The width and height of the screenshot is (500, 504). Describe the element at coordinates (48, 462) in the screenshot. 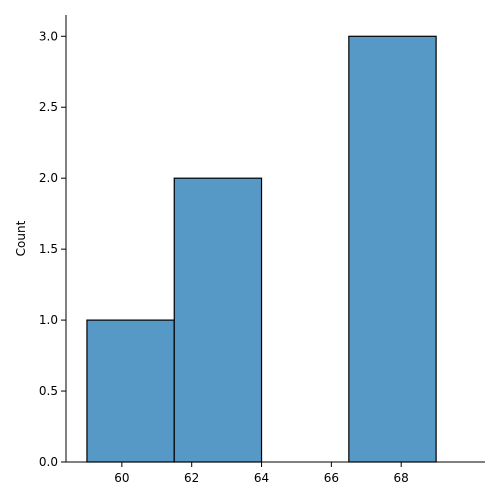

I see `y-tick-label-0: 0.0` at that location.